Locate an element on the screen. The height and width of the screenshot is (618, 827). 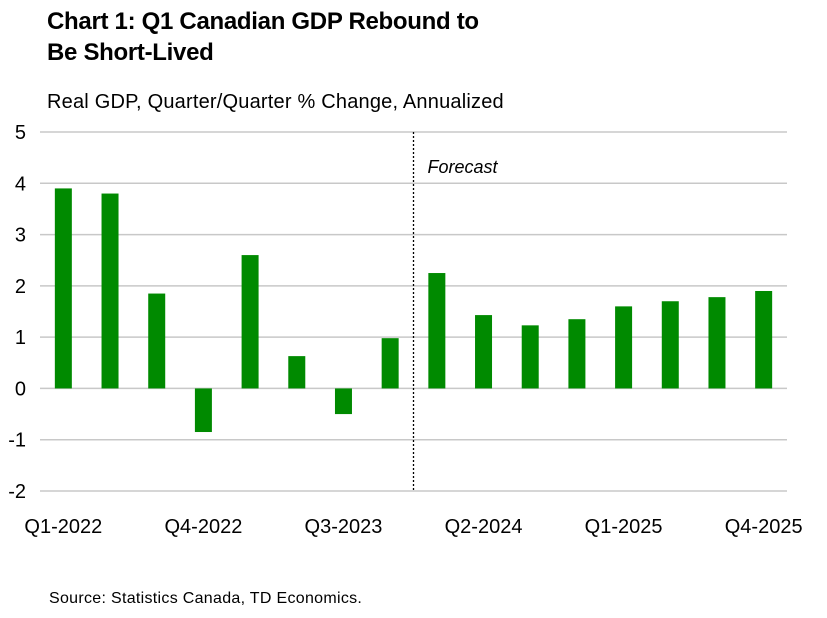
bar-q4-2024 is located at coordinates (577, 354).